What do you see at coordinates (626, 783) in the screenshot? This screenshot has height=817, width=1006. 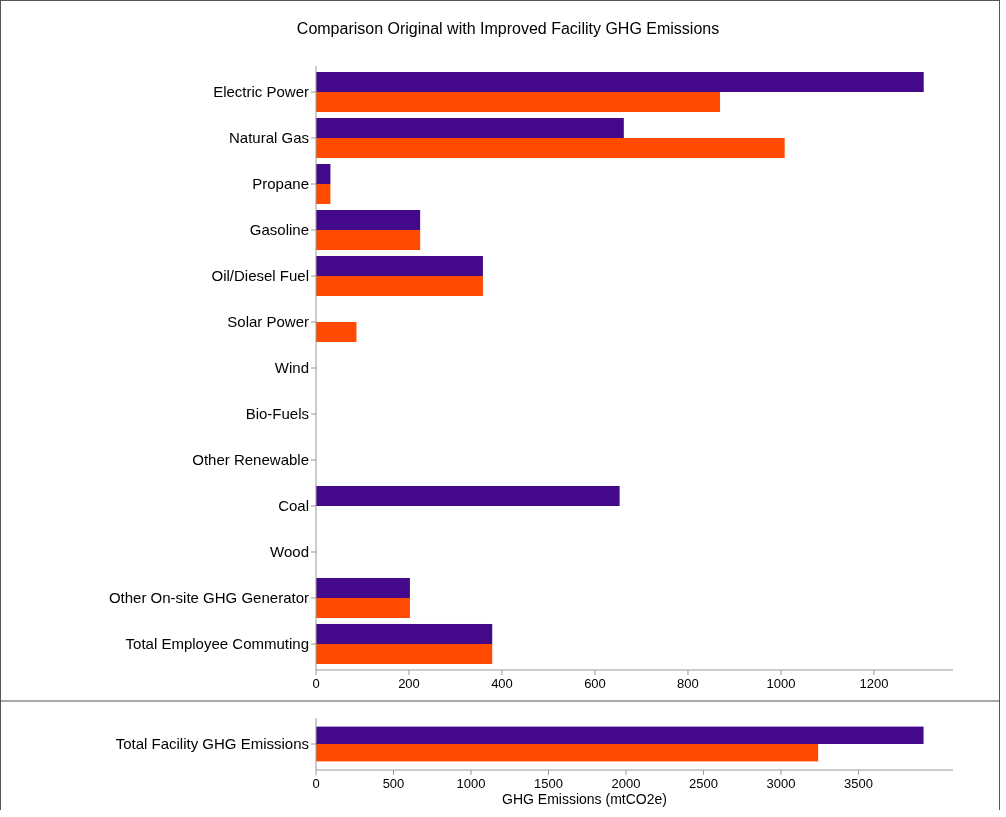 I see `x-tick-label: 2000` at bounding box center [626, 783].